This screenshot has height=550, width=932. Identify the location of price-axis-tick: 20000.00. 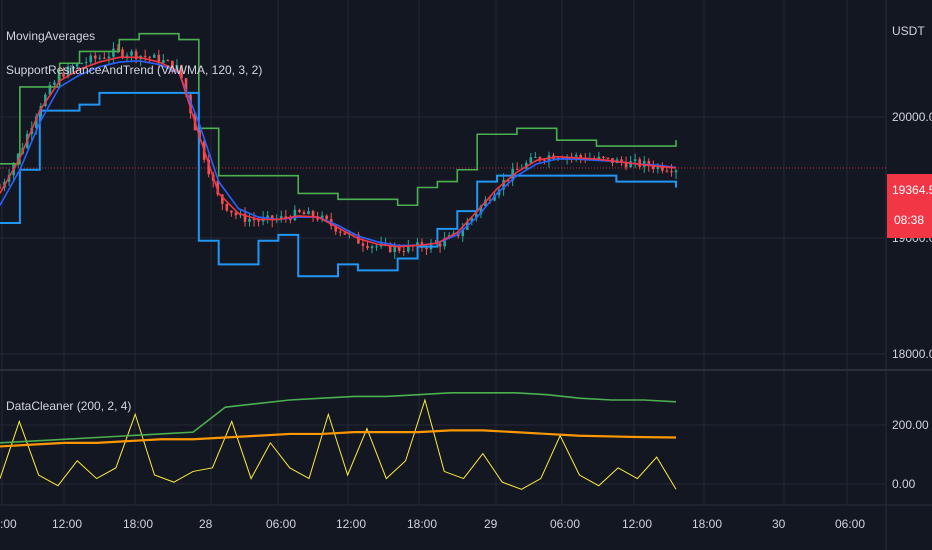
(912, 117).